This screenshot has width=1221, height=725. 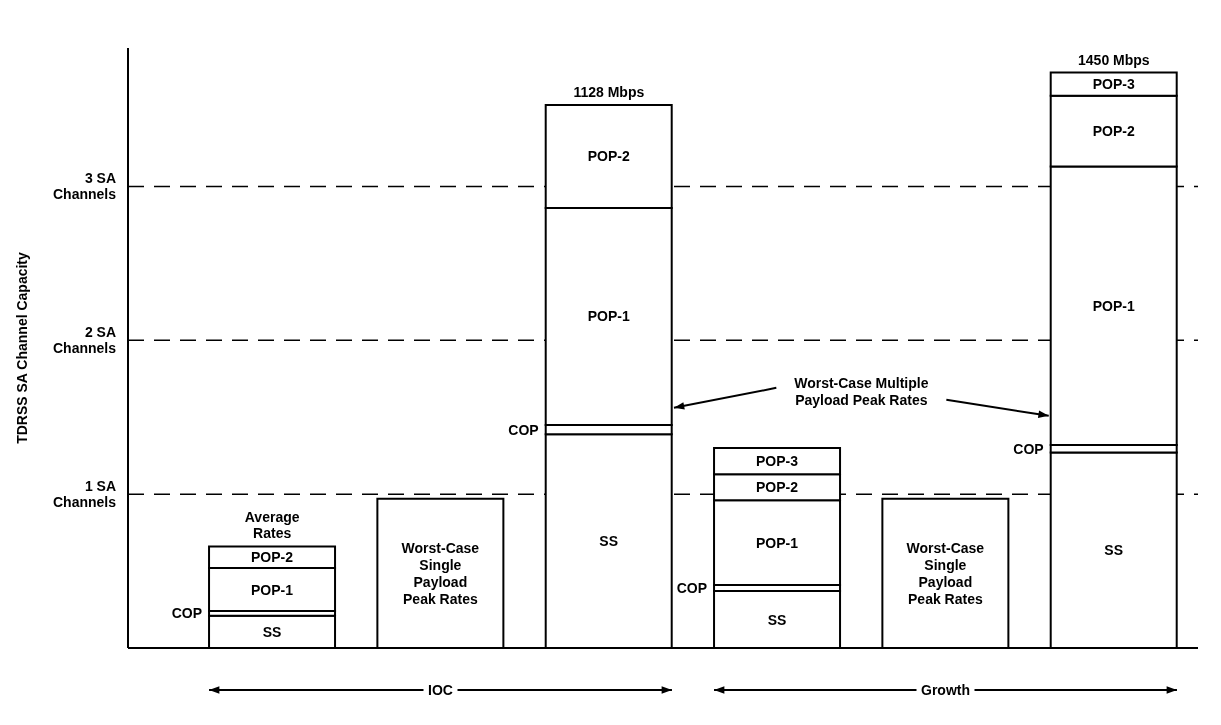 I want to click on text: IOC, so click(x=440, y=690).